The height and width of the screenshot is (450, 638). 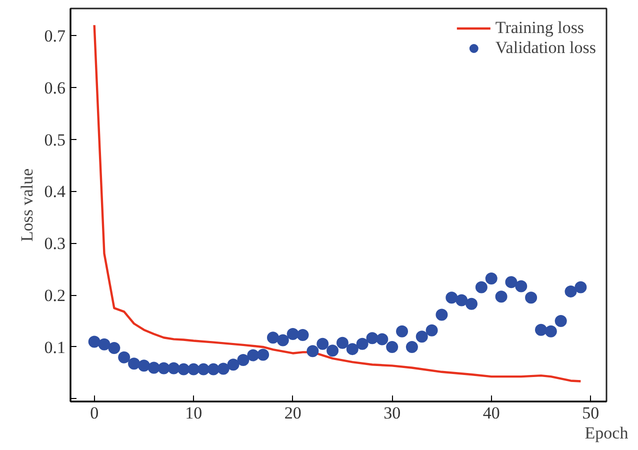 What do you see at coordinates (55, 140) in the screenshot?
I see `y-tick-label: 0.5` at bounding box center [55, 140].